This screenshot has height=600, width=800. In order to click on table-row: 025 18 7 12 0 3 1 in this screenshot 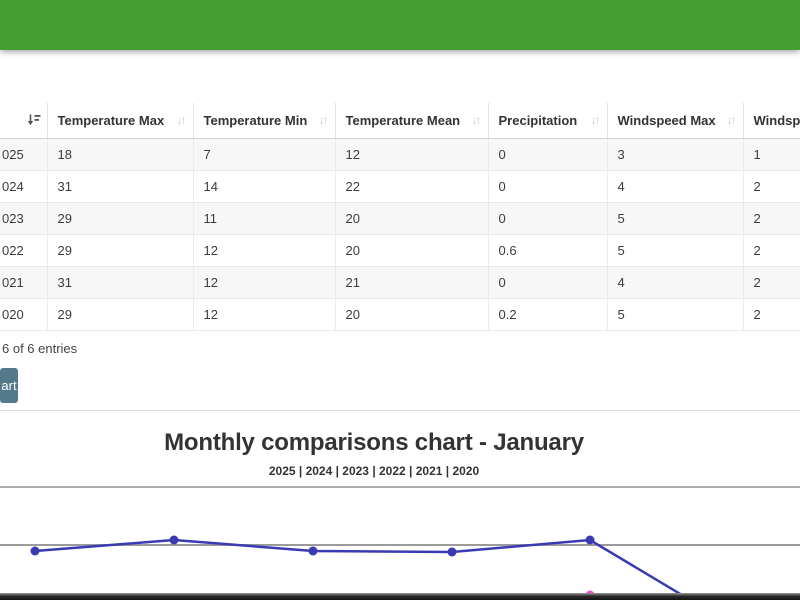, I will do `click(400, 154)`.